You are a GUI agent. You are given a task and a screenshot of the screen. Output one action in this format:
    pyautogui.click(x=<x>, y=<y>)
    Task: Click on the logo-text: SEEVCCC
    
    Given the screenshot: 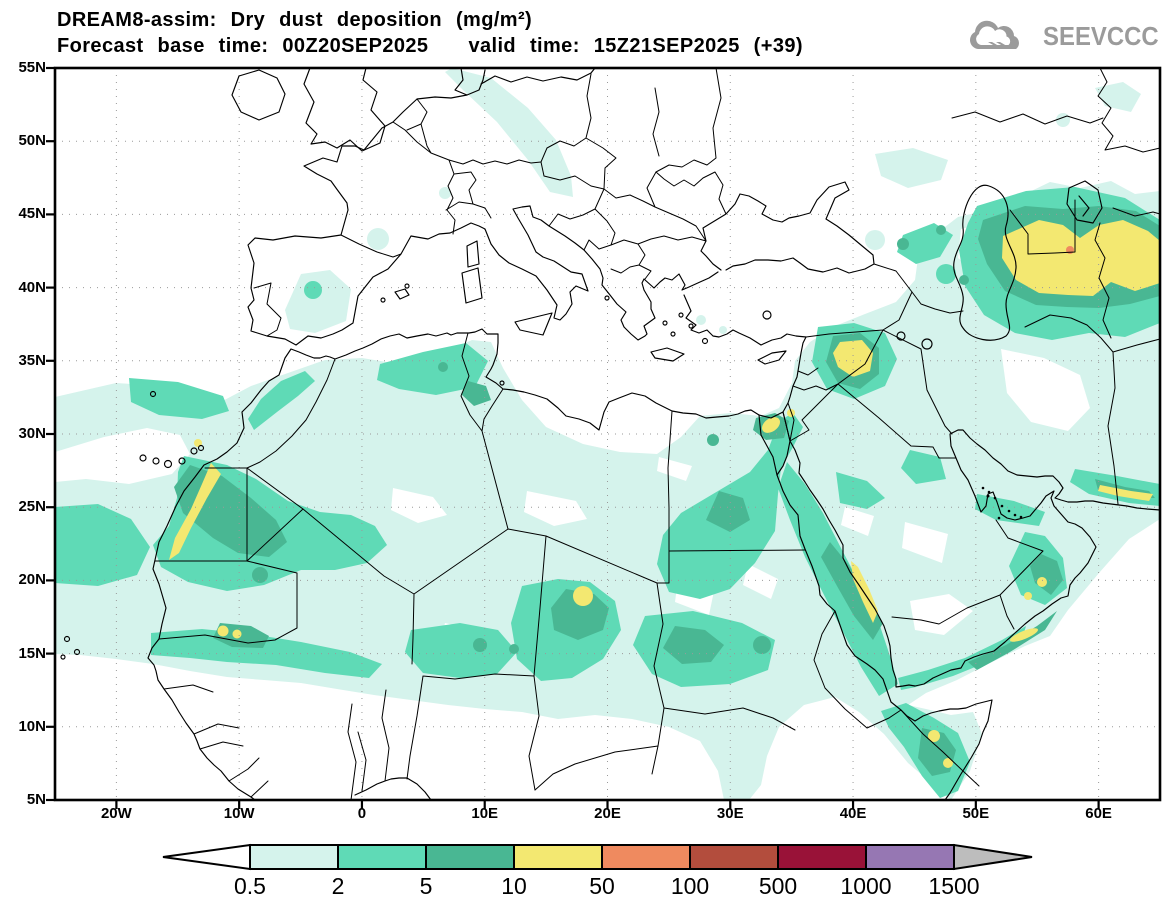 What is the action you would take?
    pyautogui.click(x=1101, y=35)
    